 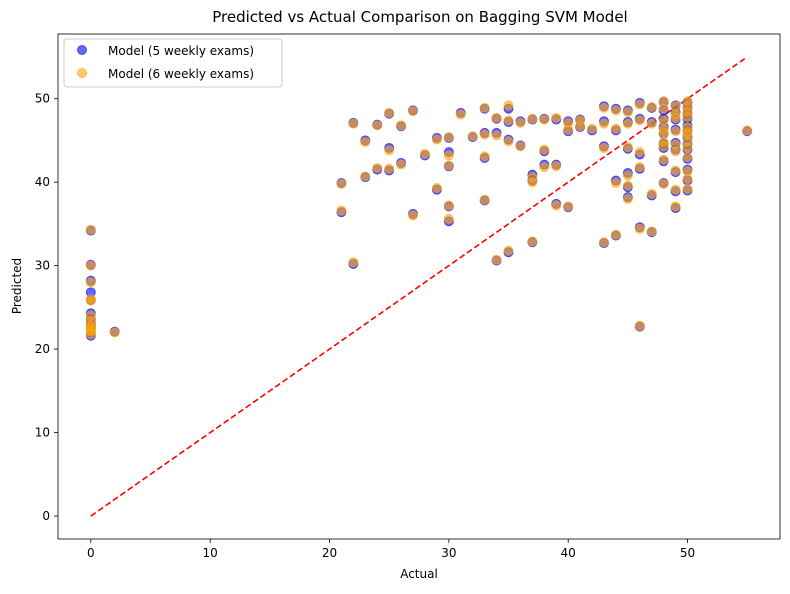 I want to click on y-axis-label: Predicted, so click(x=17, y=286).